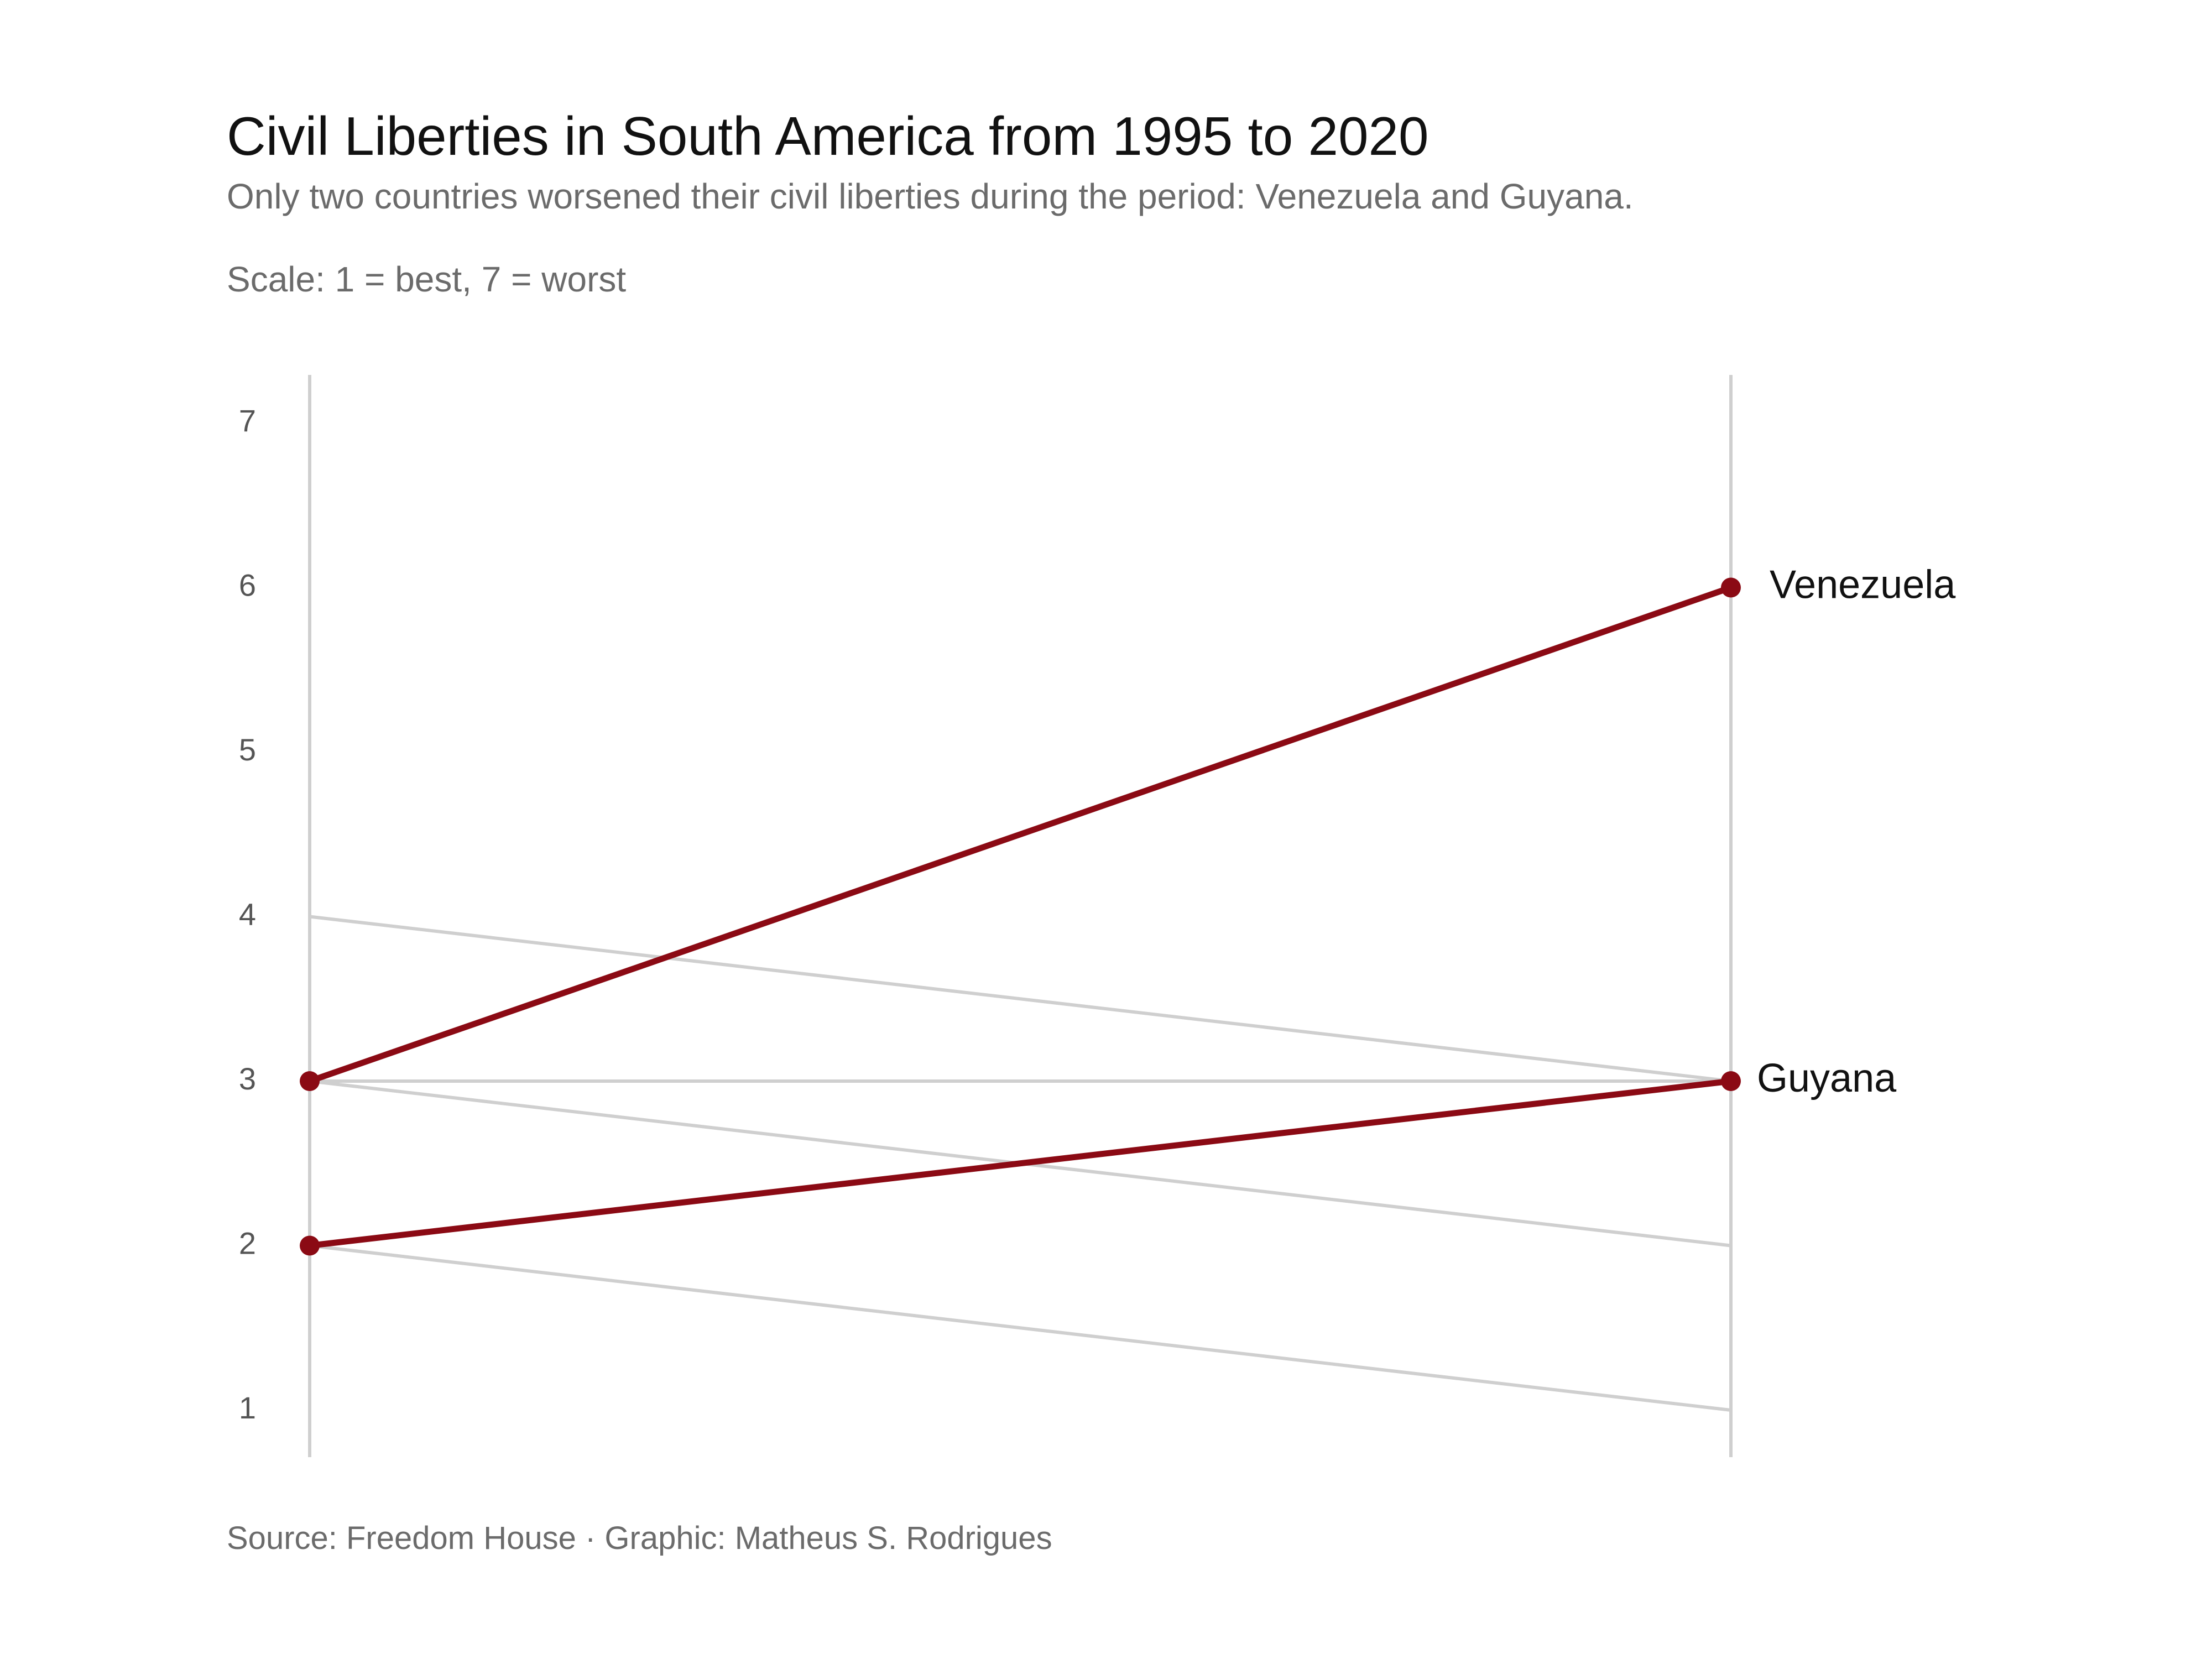 This screenshot has width=2212, height=1659. I want to click on end-labels: Venezuela Guyana, so click(1857, 832).